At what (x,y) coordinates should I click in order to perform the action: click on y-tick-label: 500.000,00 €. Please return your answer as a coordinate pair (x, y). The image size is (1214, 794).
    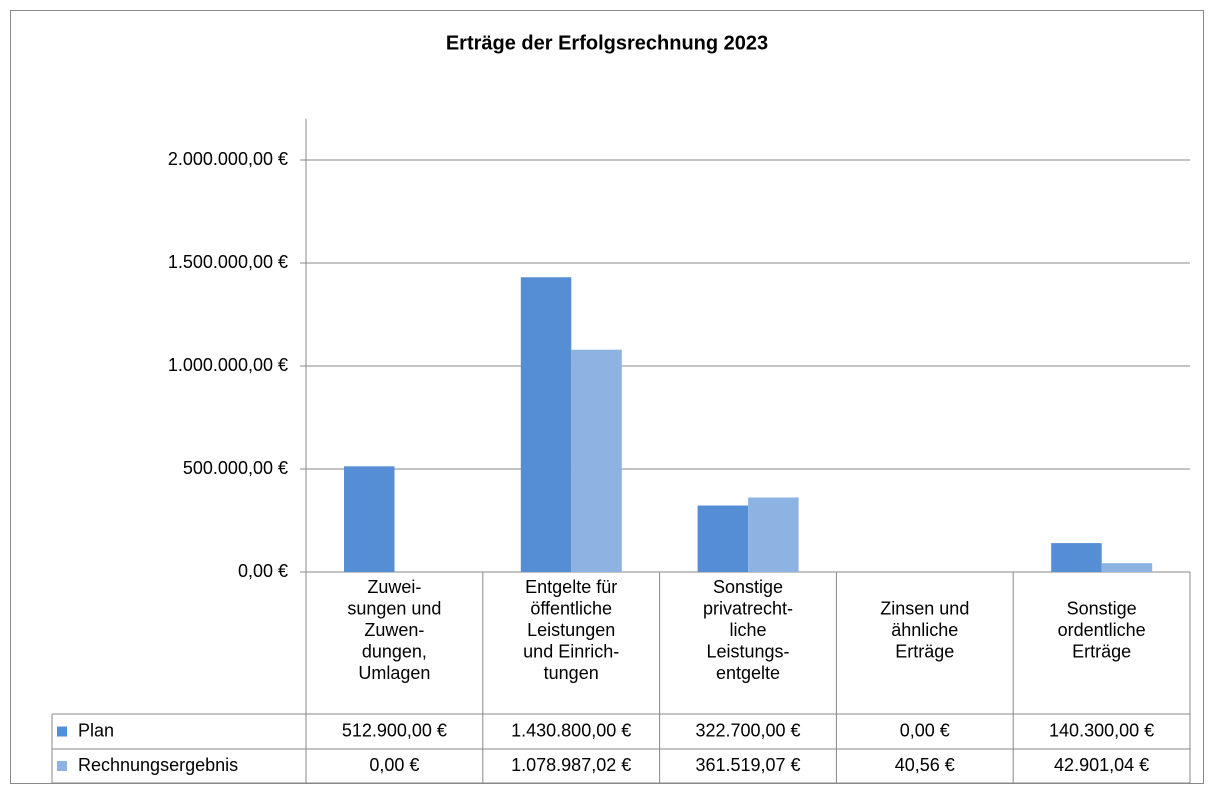
    Looking at the image, I should click on (235, 468).